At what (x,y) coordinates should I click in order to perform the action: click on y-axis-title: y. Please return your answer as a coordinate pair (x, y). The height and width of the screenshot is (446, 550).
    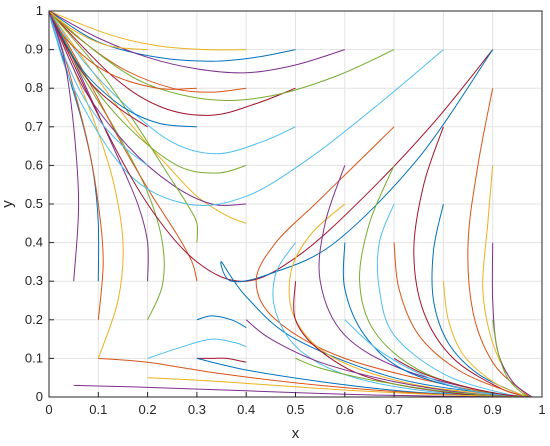
    Looking at the image, I should click on (8, 204).